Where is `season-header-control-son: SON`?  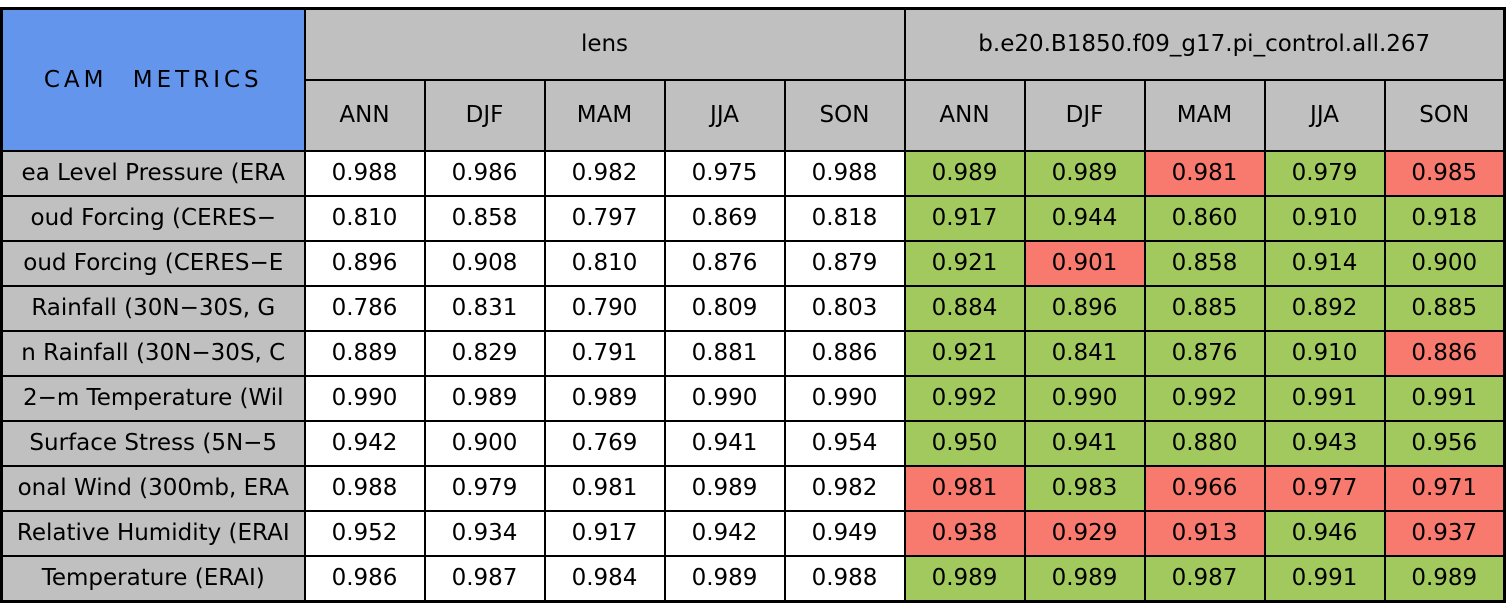
season-header-control-son: SON is located at coordinates (1444, 115).